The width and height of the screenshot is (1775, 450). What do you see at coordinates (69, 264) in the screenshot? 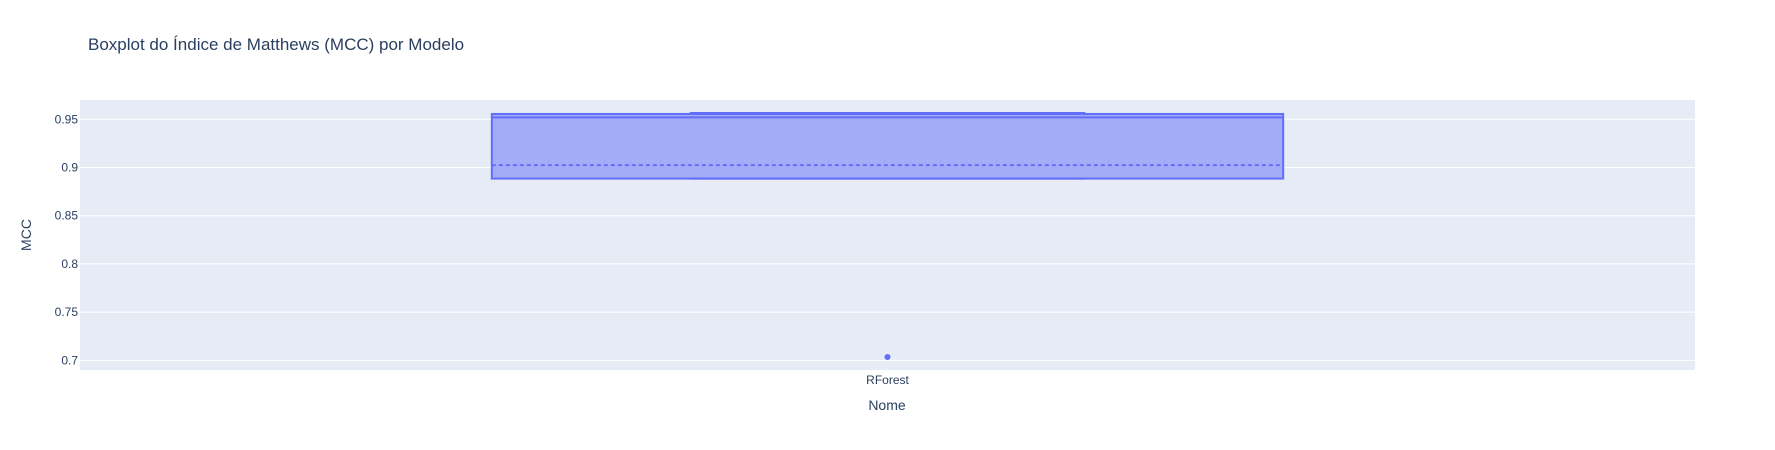
I see `y-tick-label: 0.8` at bounding box center [69, 264].